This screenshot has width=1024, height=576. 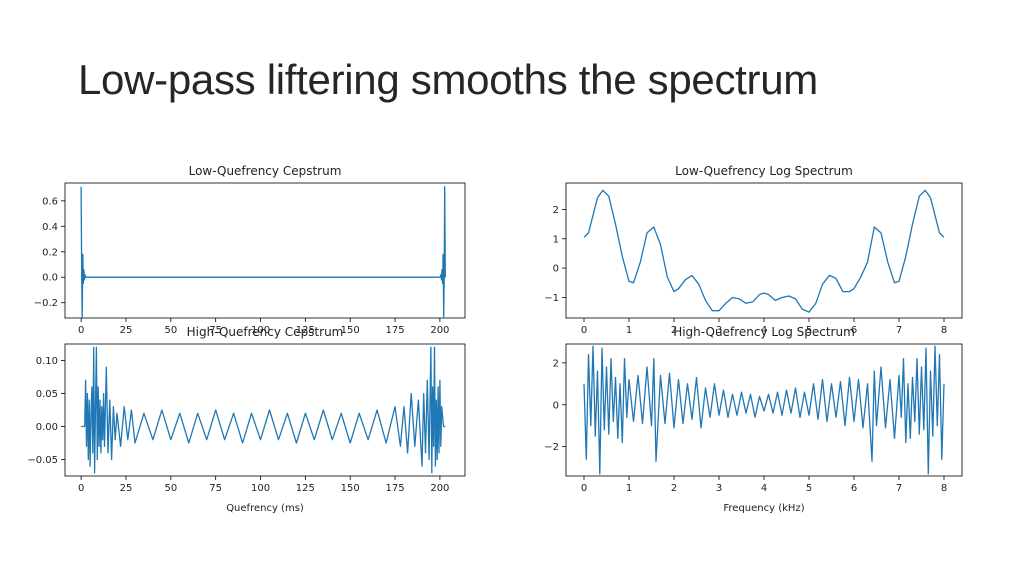 I want to click on chart-title: High-Quefrency Log Spectrum, so click(x=764, y=332).